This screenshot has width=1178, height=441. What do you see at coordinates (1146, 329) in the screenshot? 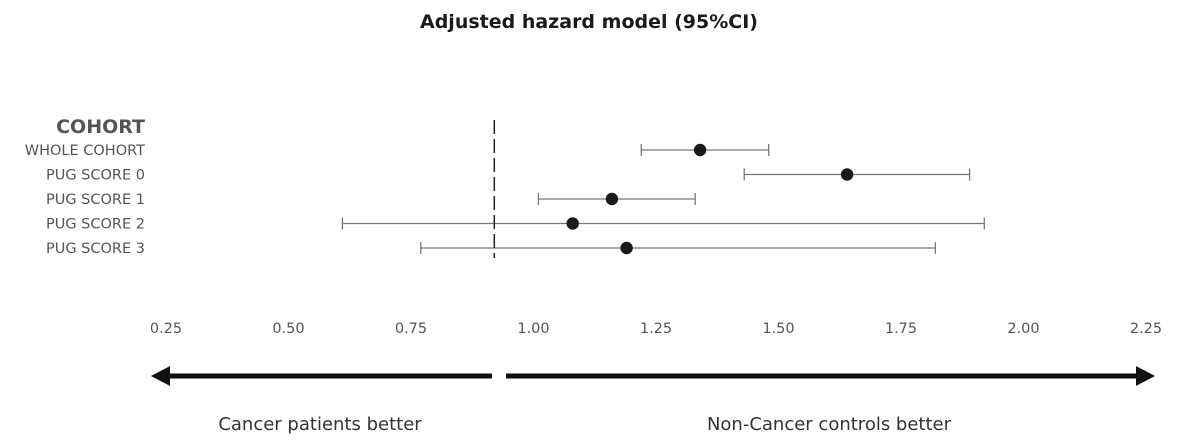
I see `x-tick-label: 2.25` at bounding box center [1146, 329].